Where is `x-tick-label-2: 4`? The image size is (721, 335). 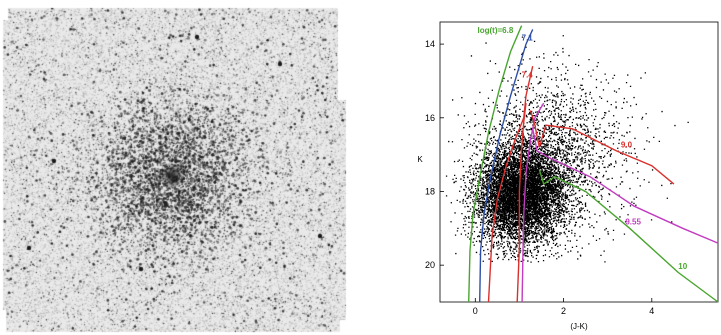 x-tick-label-2: 4 is located at coordinates (651, 311).